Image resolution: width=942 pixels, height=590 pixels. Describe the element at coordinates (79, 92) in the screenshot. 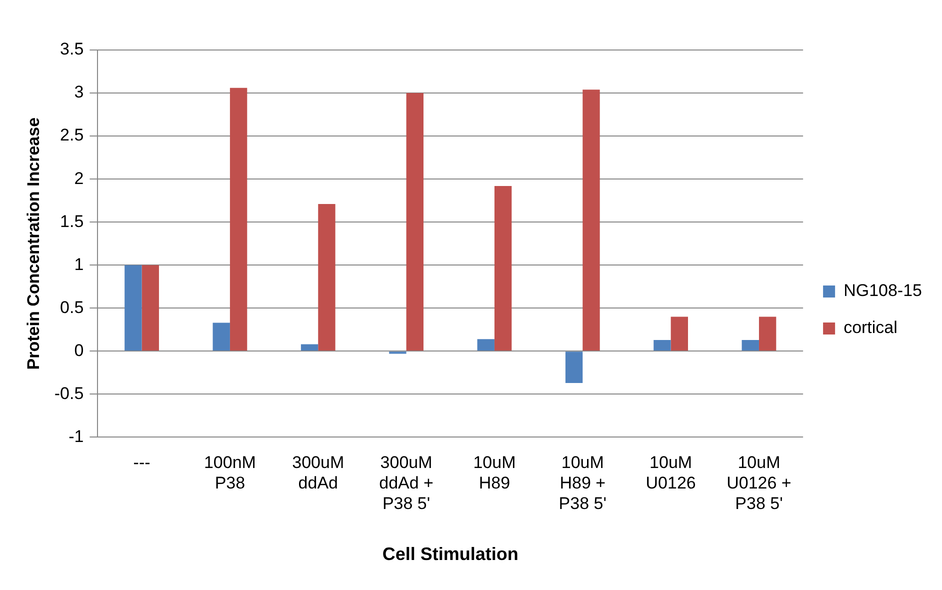

I see `y-tick-label: 3` at that location.